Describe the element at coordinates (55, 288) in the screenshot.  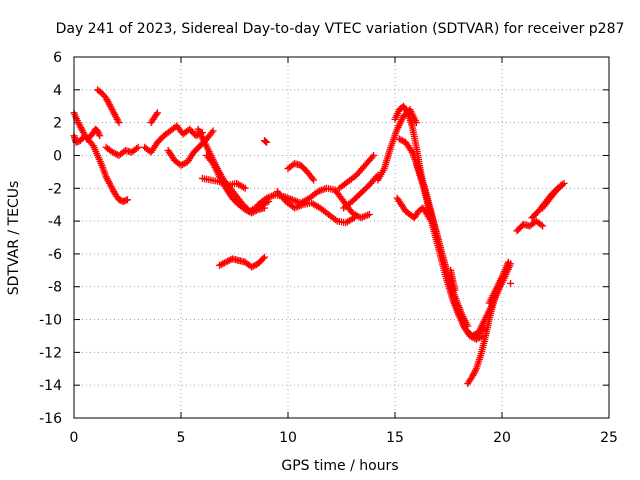
I see `y-tick-label: -8` at that location.